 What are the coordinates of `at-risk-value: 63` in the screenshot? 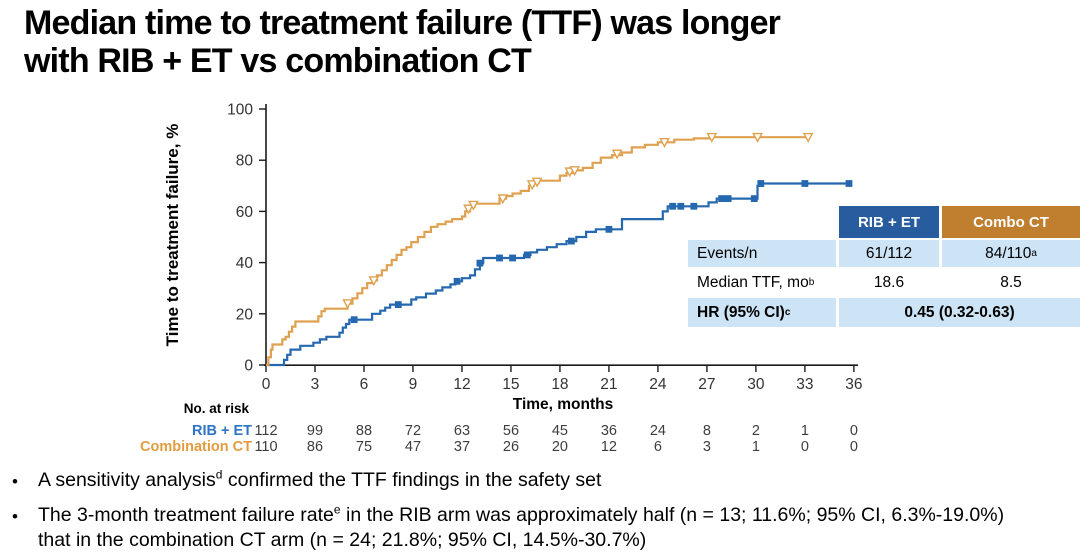 It's located at (462, 431).